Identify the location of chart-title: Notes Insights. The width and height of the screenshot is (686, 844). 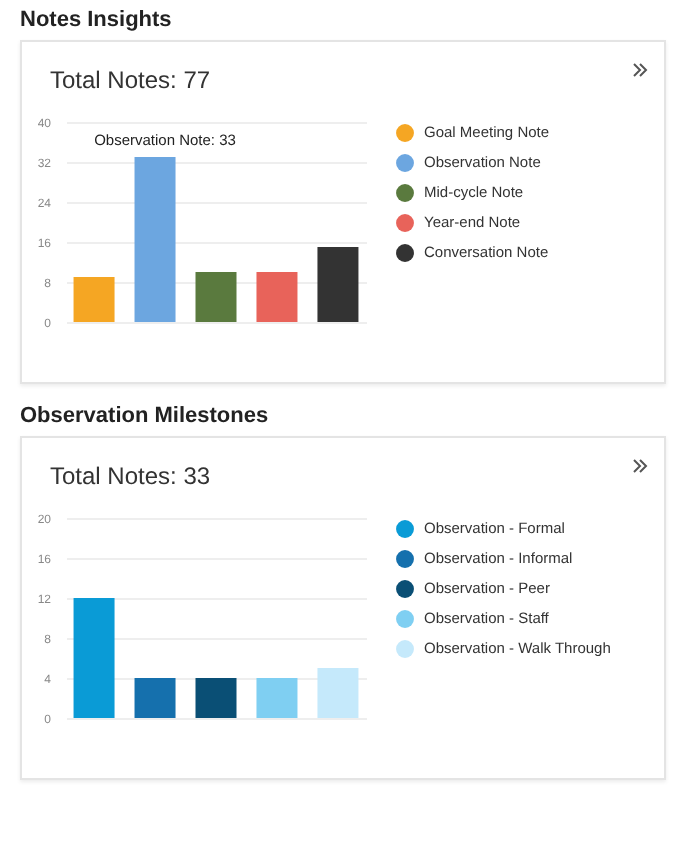
(97, 20).